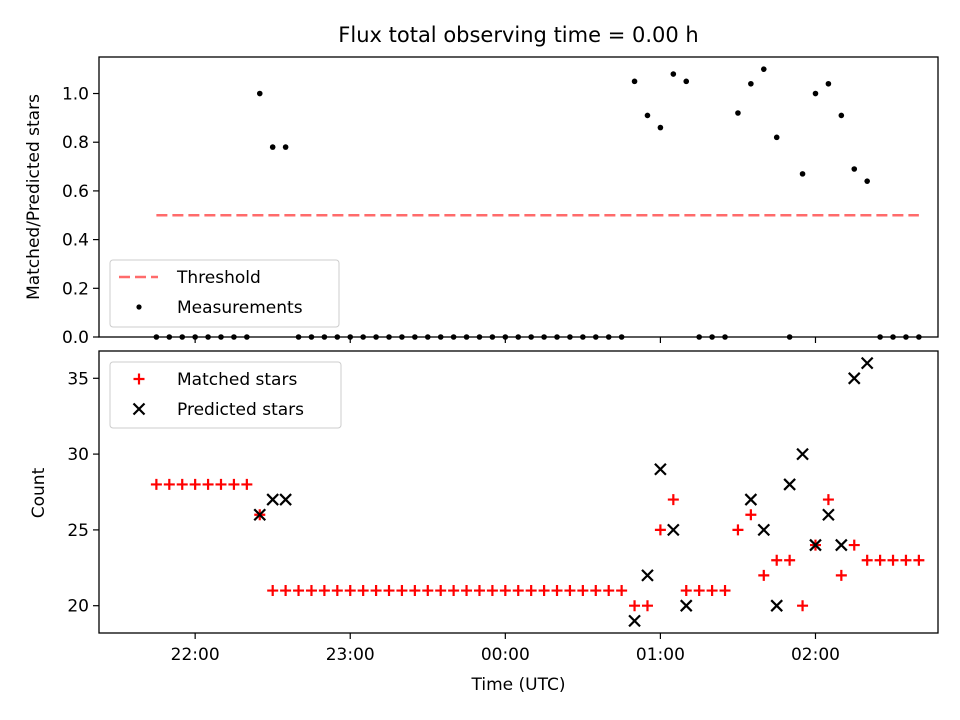 Image resolution: width=960 pixels, height=720 pixels. Describe the element at coordinates (237, 380) in the screenshot. I see `legend-matched-label: Matched stars` at that location.